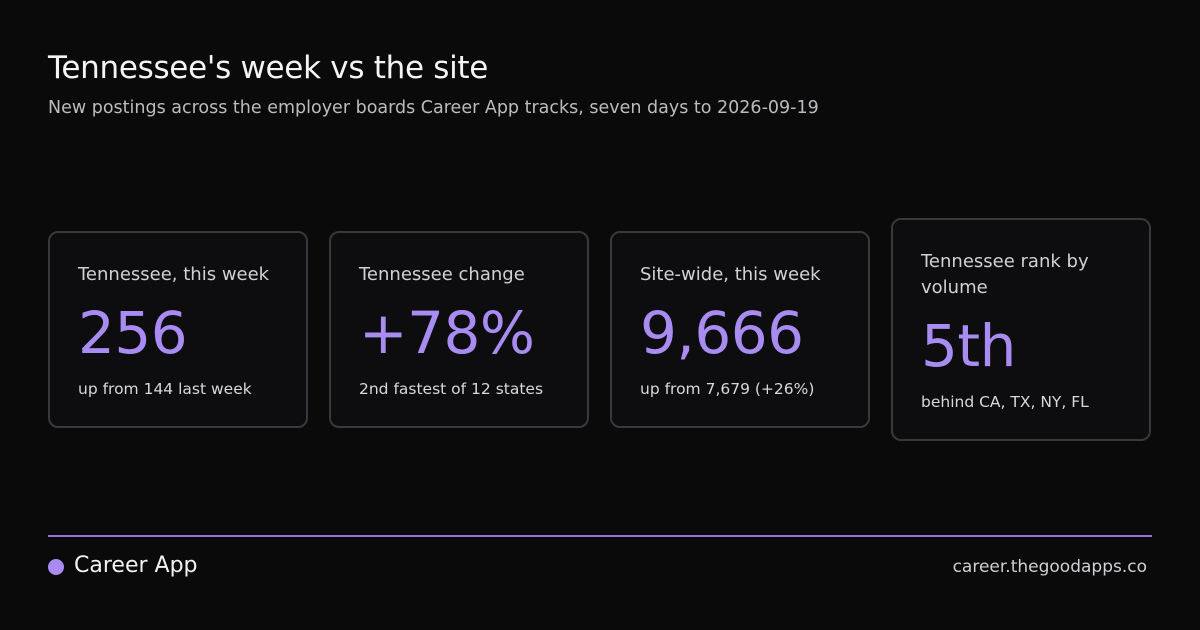 This screenshot has width=1200, height=630. What do you see at coordinates (268, 68) in the screenshot?
I see `title: Tennessee's week vs the site` at bounding box center [268, 68].